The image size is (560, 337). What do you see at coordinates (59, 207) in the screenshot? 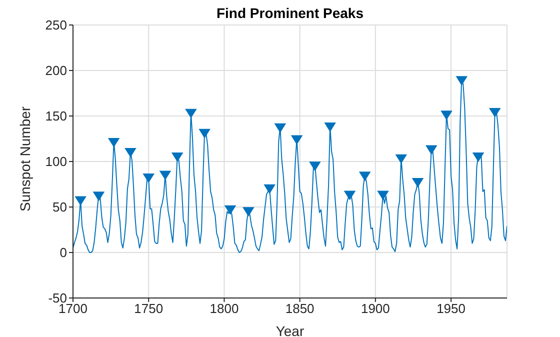
I see `y-tick-label: 50` at bounding box center [59, 207].